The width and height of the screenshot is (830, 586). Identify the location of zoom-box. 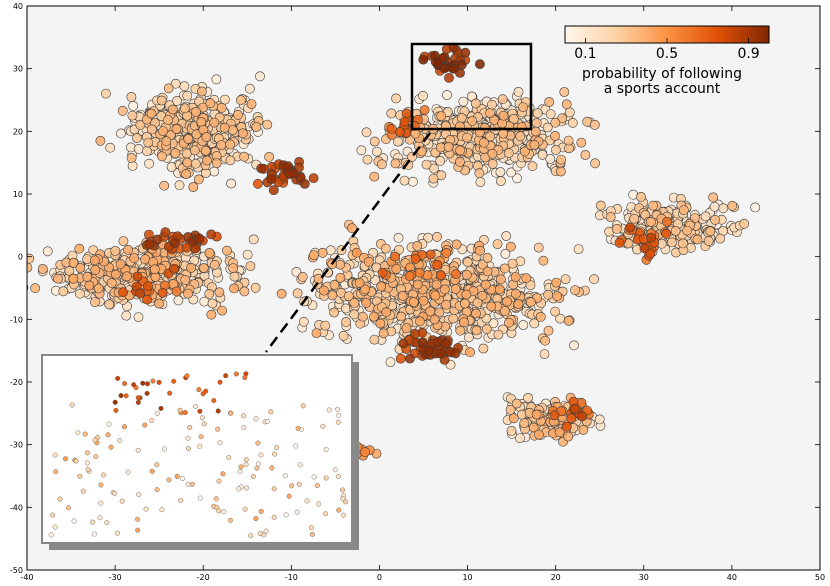
(471, 86).